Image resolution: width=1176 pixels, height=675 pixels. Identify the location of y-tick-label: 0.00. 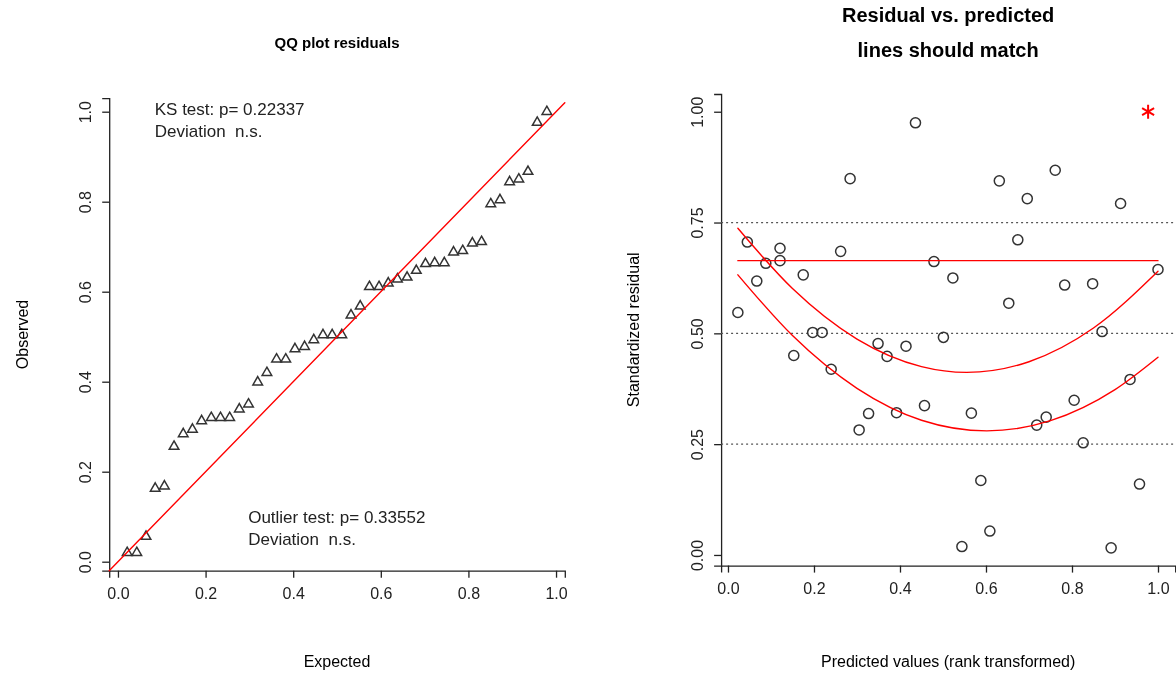
(697, 555).